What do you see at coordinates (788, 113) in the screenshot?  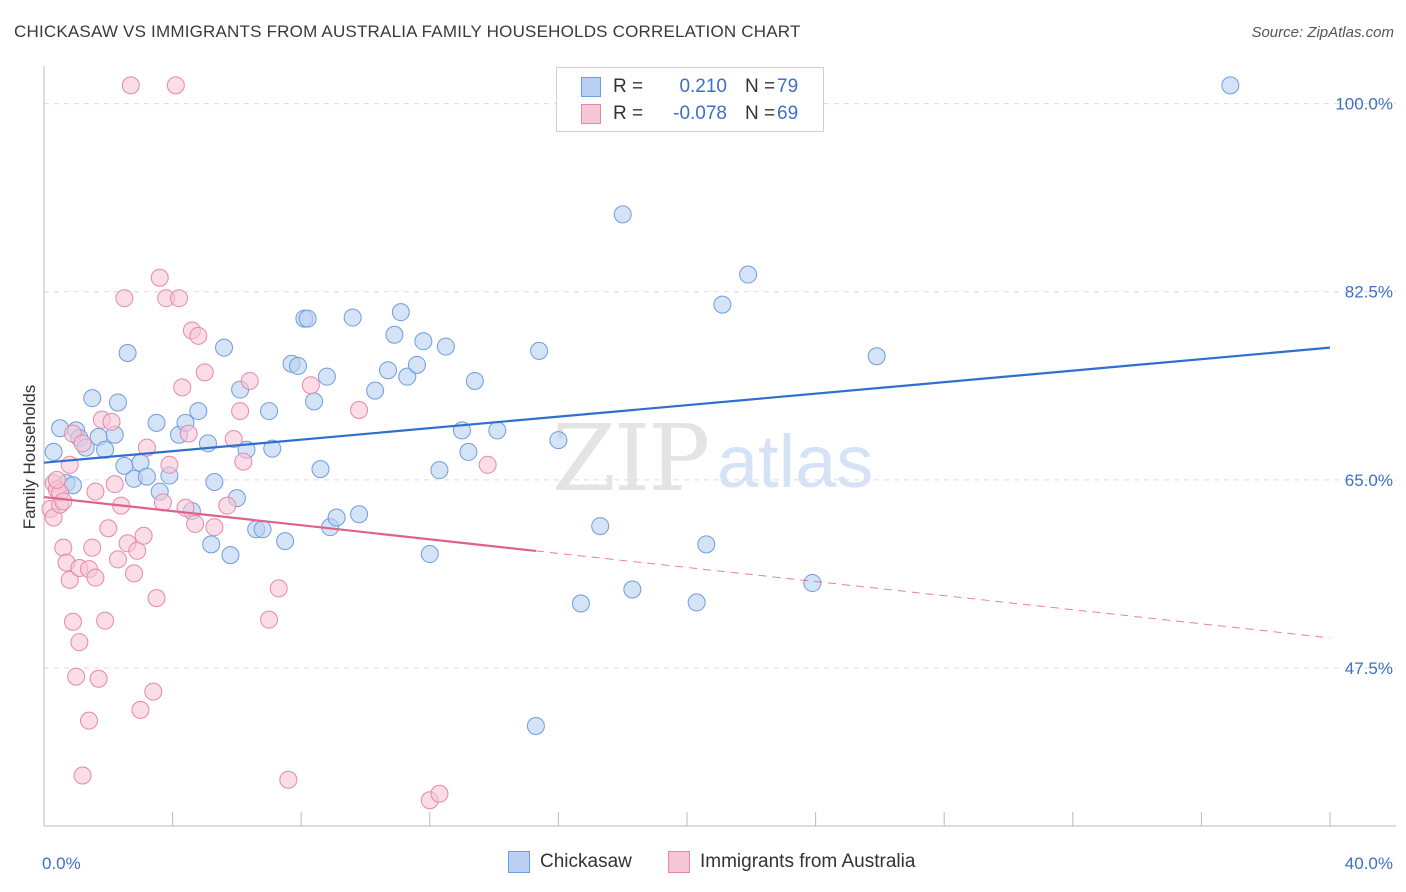 I see `legend-n-value: 69` at bounding box center [788, 113].